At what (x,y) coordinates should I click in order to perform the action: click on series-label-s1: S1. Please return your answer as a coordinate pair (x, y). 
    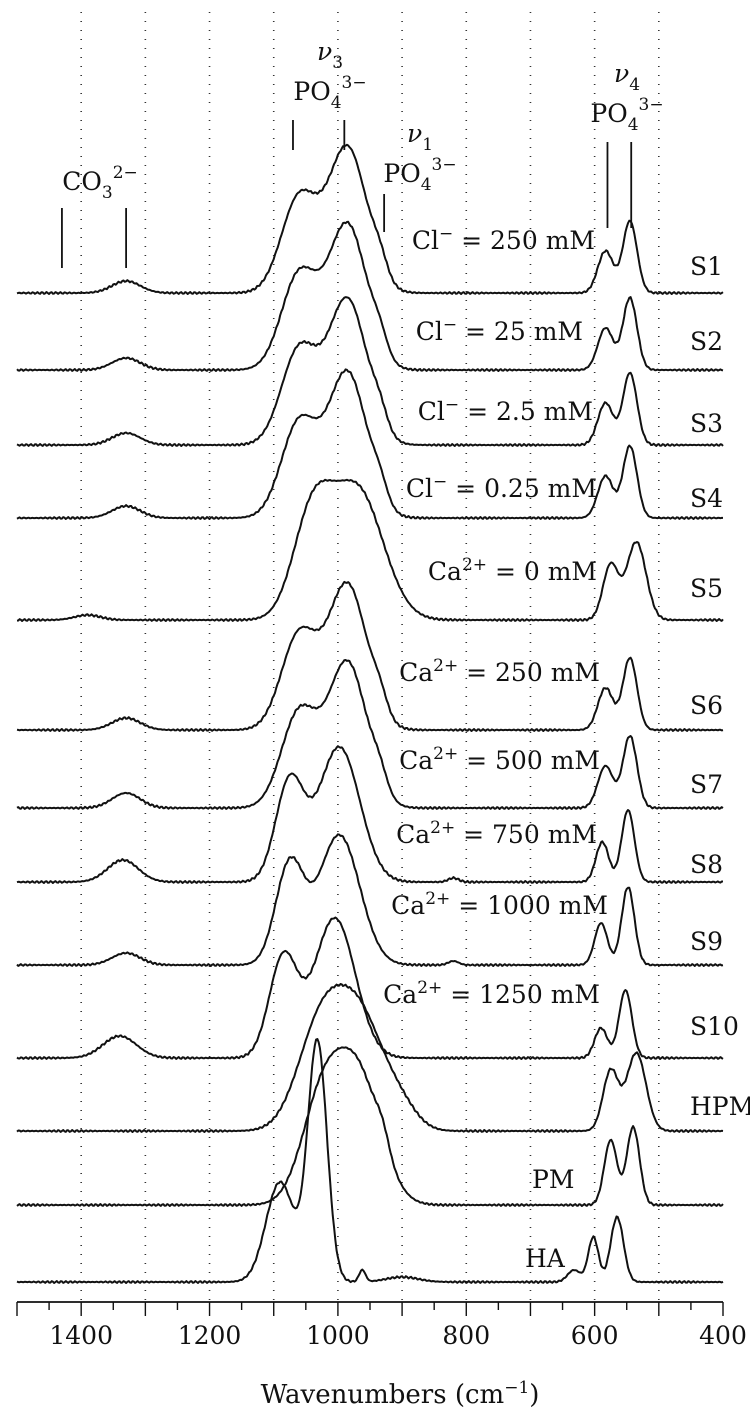
    Looking at the image, I should click on (706, 266).